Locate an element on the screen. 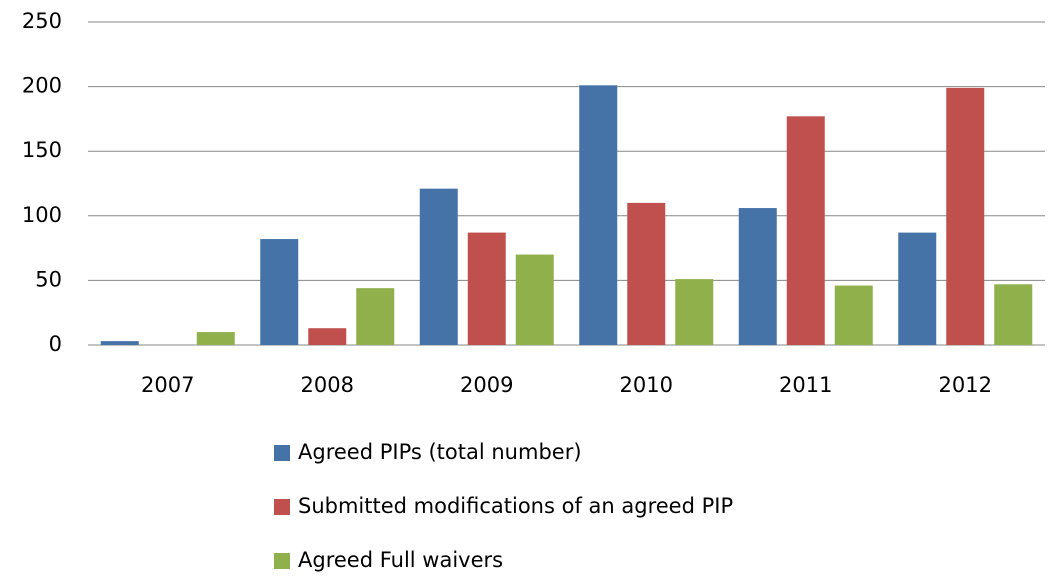 The image size is (1055, 580). y-tick-label: 50 is located at coordinates (48, 279).